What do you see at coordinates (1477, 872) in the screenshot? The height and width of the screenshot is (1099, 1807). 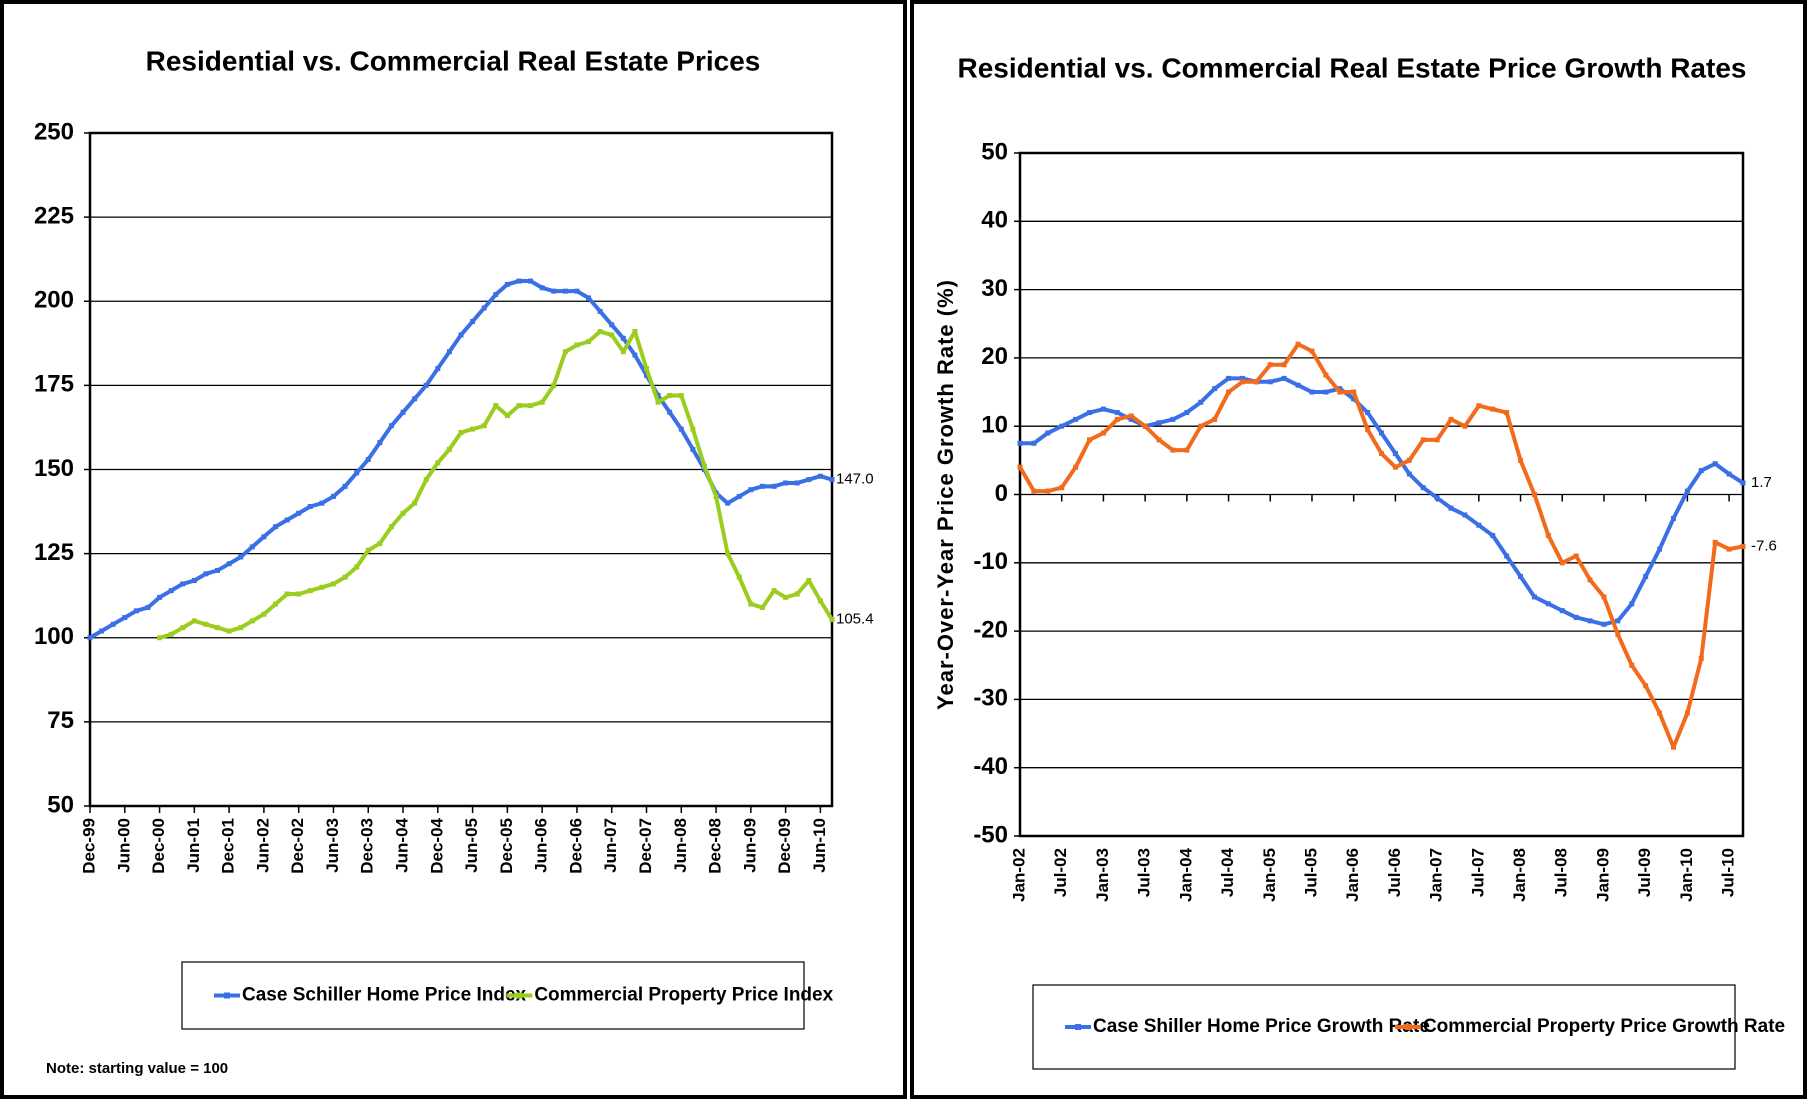 I see `x-tick-label: Jul-07` at bounding box center [1477, 872].